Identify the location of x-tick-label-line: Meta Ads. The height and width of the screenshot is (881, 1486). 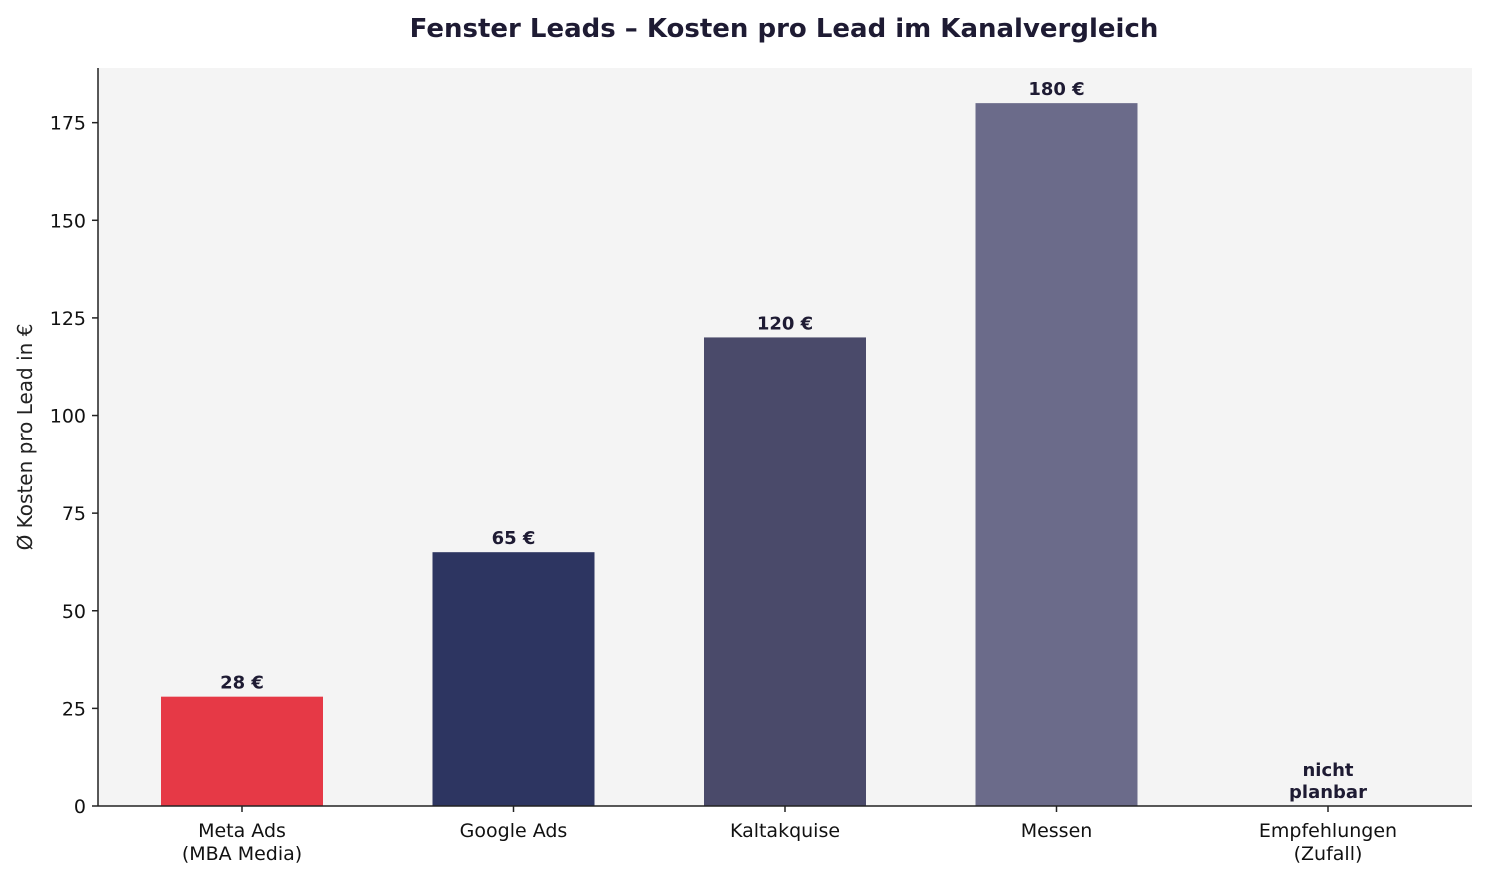
(242, 831).